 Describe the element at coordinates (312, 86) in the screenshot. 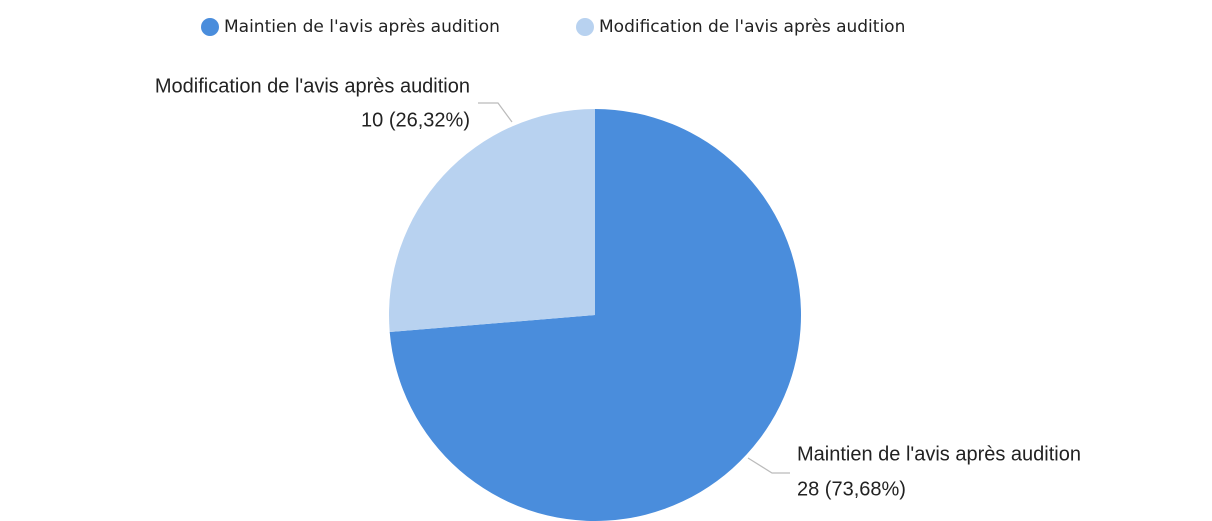

I see `slice-label: Modification de l'avis après audition` at that location.